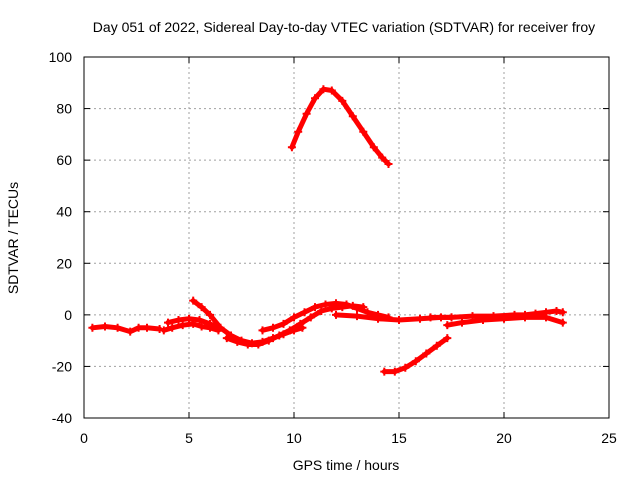 The image size is (640, 480). I want to click on y-tick-label: 20, so click(64, 263).